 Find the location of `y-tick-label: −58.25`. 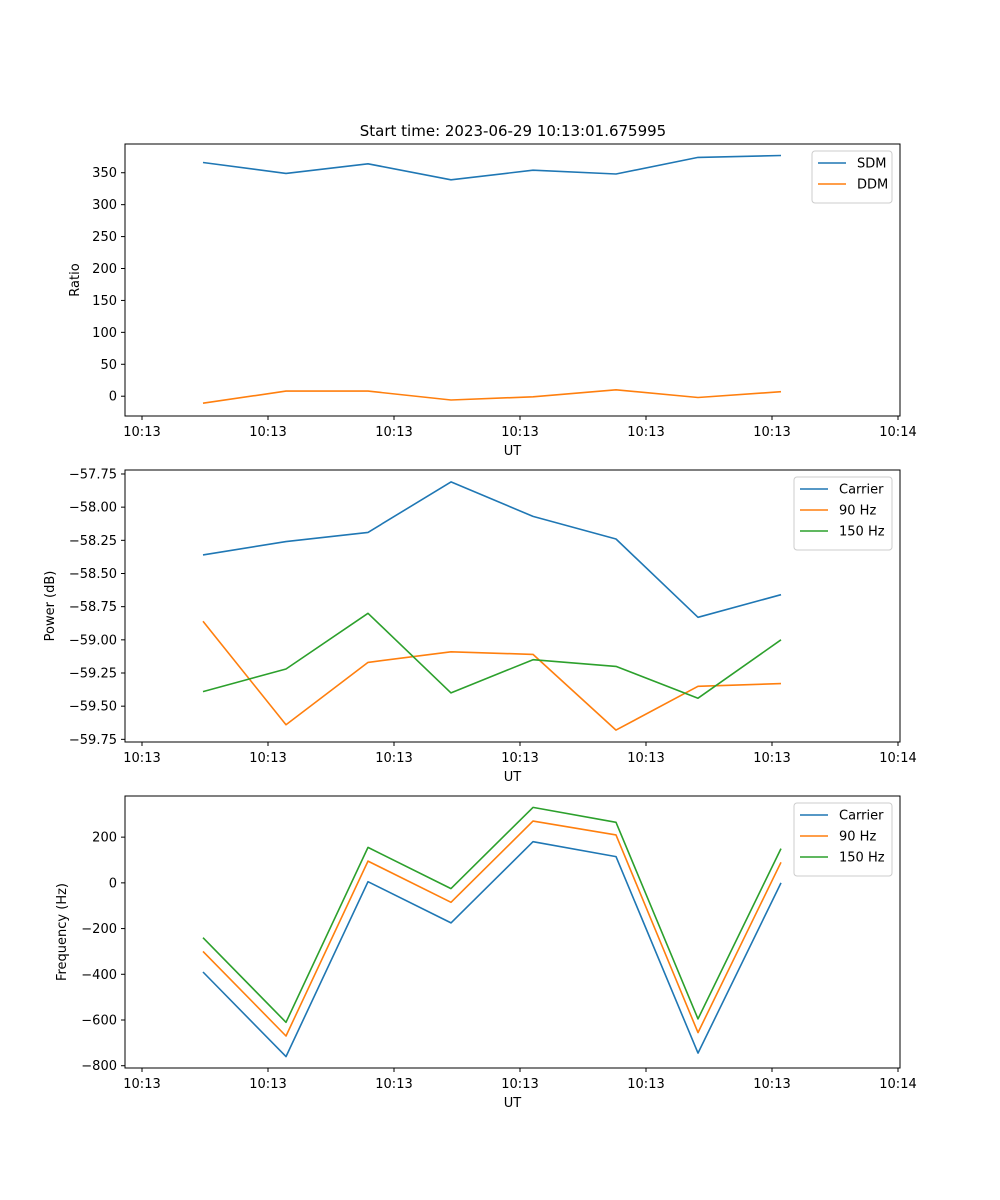

y-tick-label: −58.25 is located at coordinates (93, 541).